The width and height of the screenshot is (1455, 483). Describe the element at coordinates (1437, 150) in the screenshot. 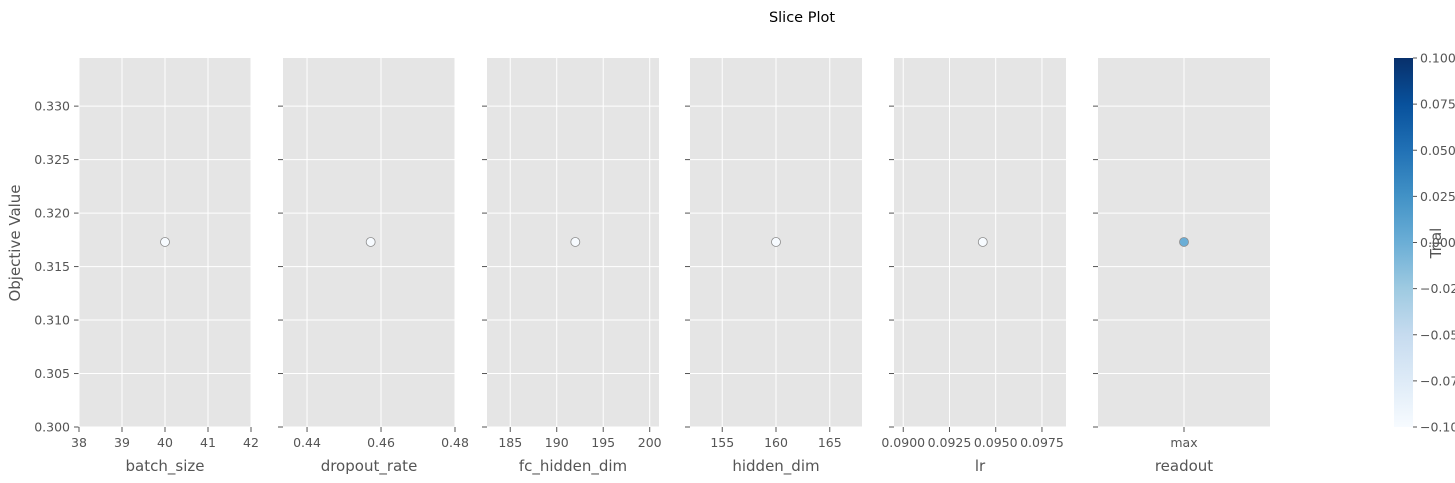

I see `colorbar-tick-label: 0.050` at that location.